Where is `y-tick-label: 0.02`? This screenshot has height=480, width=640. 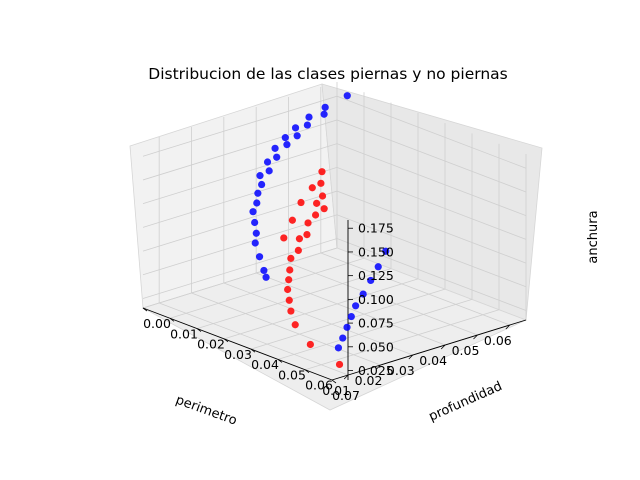 y-tick-label: 0.02 is located at coordinates (211, 344).